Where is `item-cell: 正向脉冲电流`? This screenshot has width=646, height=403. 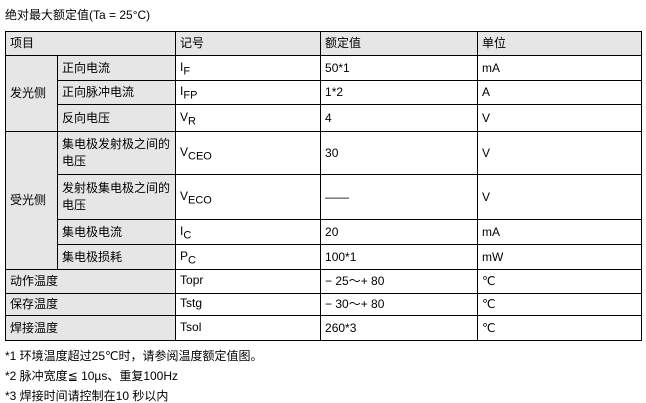 item-cell: 正向脉冲电流 is located at coordinates (116, 92).